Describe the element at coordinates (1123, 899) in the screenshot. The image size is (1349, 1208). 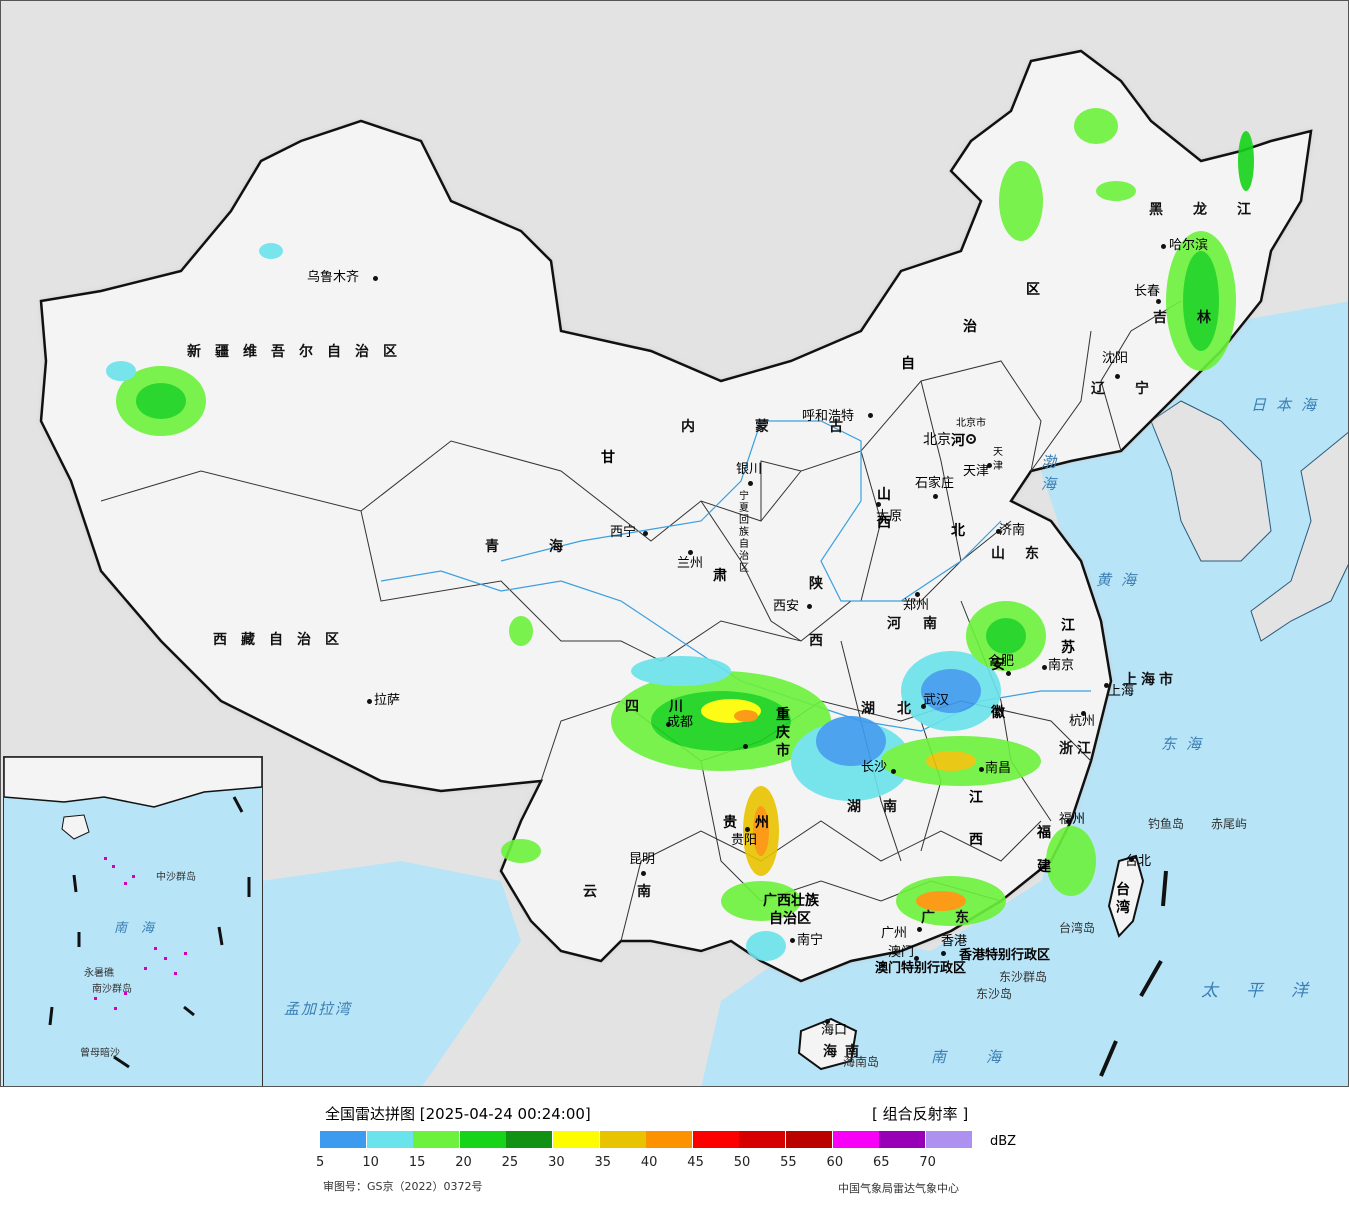
I see `province-taiwan: 台湾` at that location.